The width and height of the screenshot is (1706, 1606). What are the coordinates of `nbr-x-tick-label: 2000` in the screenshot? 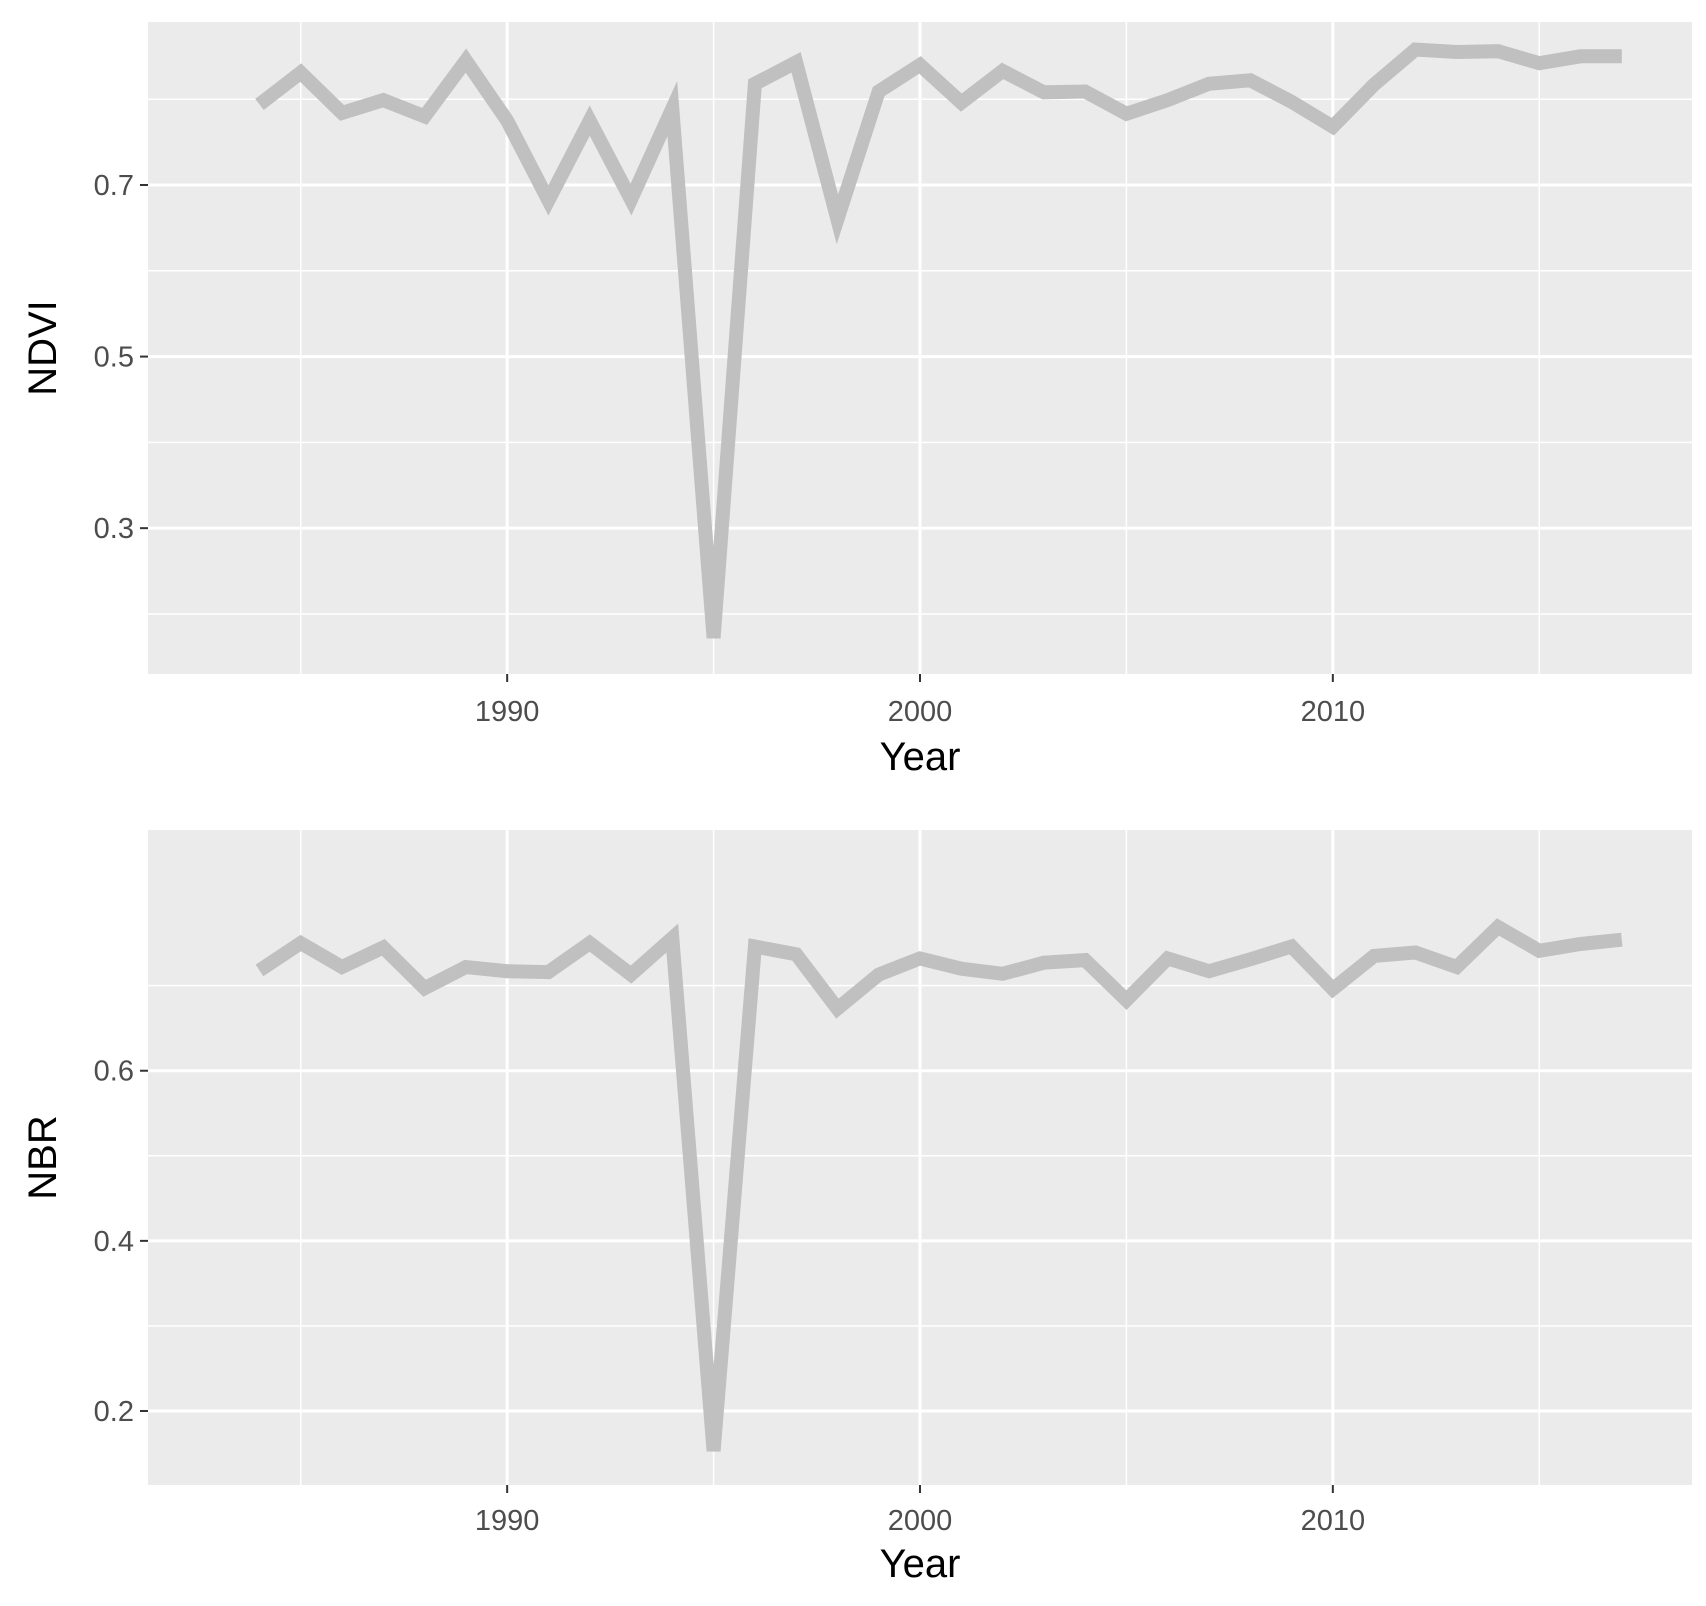 It's located at (920, 1521).